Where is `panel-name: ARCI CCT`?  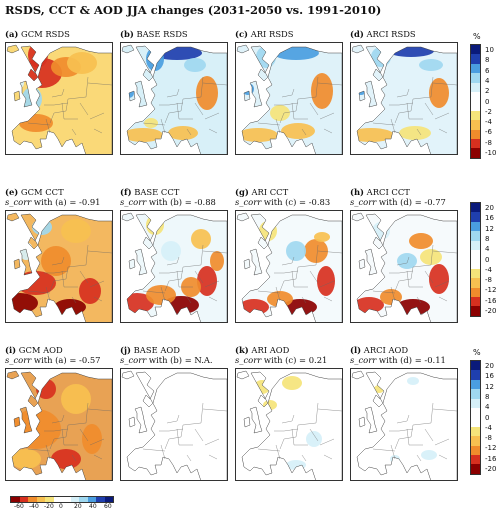
panel-name: ARCI CCT is located at coordinates (387, 192).